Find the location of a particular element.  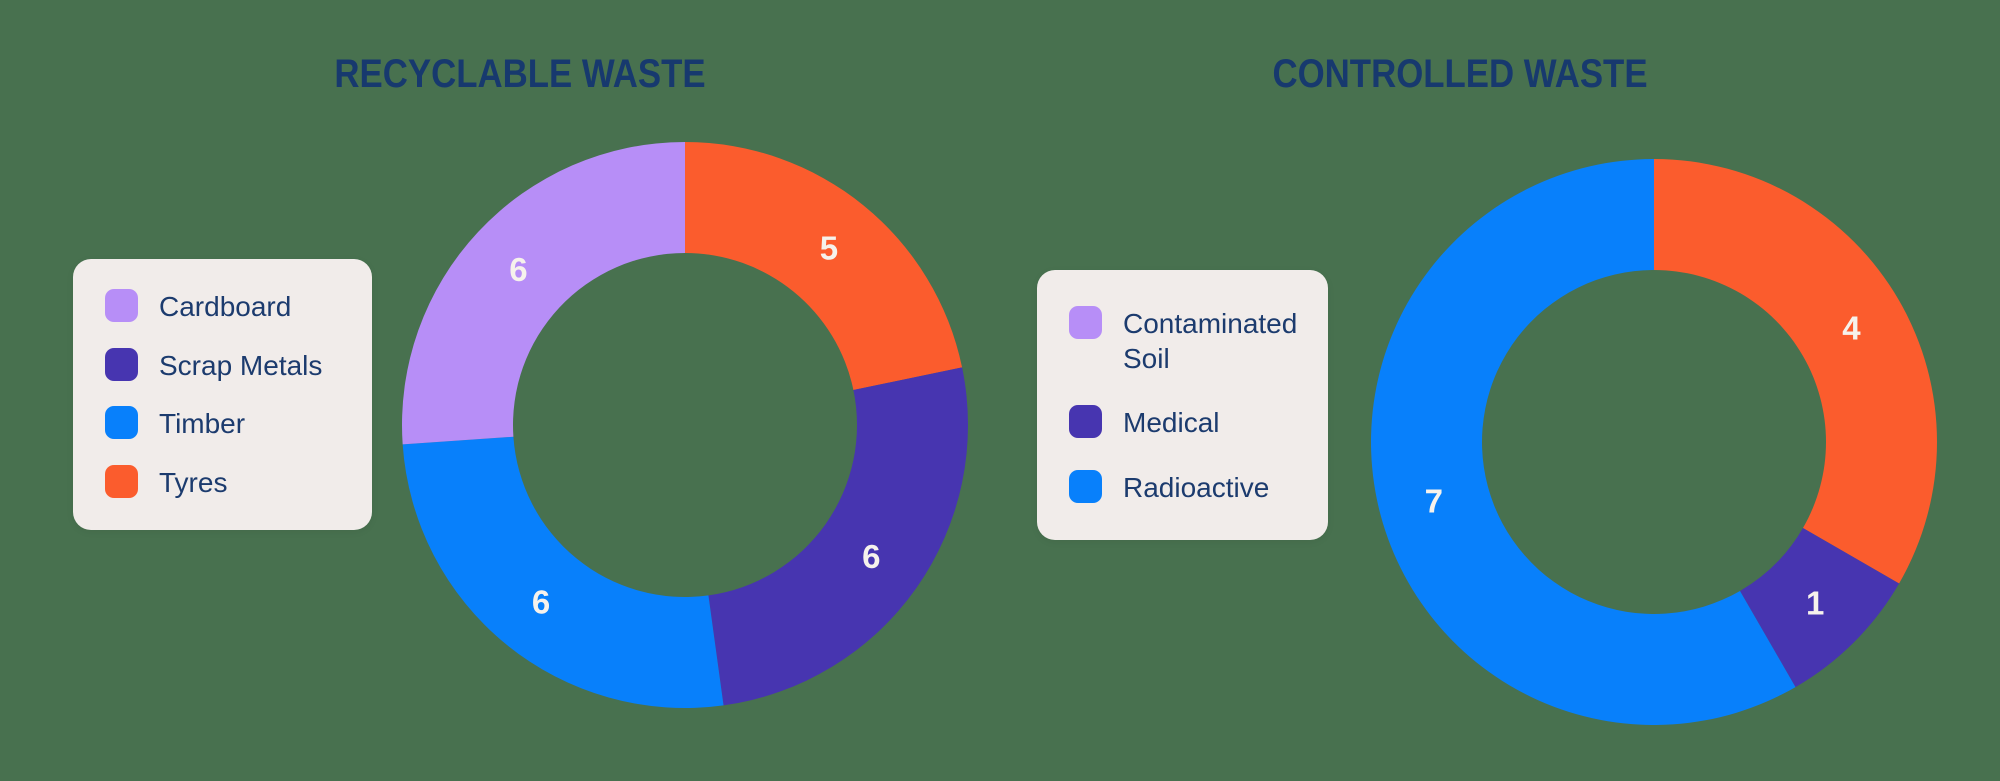

legend-item-tyres: Tyres is located at coordinates (229, 482).